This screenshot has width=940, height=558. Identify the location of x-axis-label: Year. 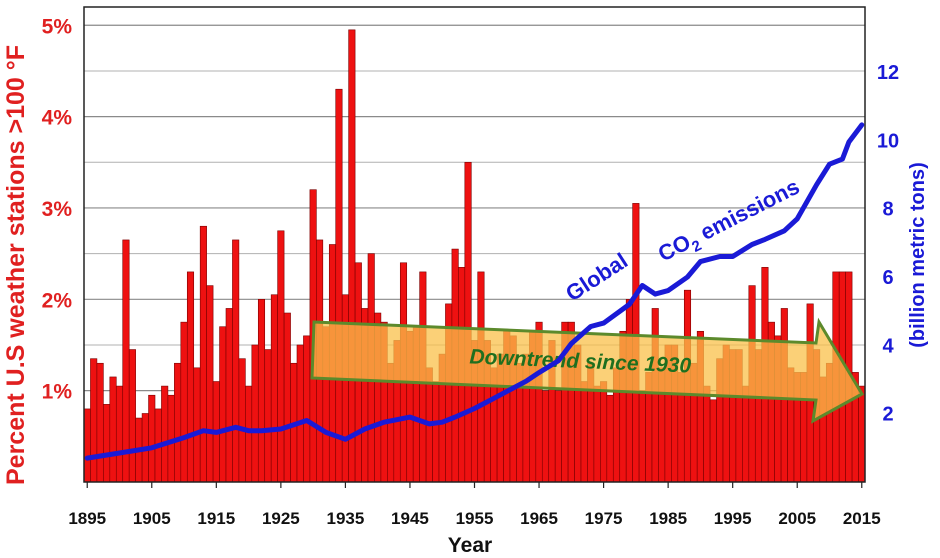
(470, 545).